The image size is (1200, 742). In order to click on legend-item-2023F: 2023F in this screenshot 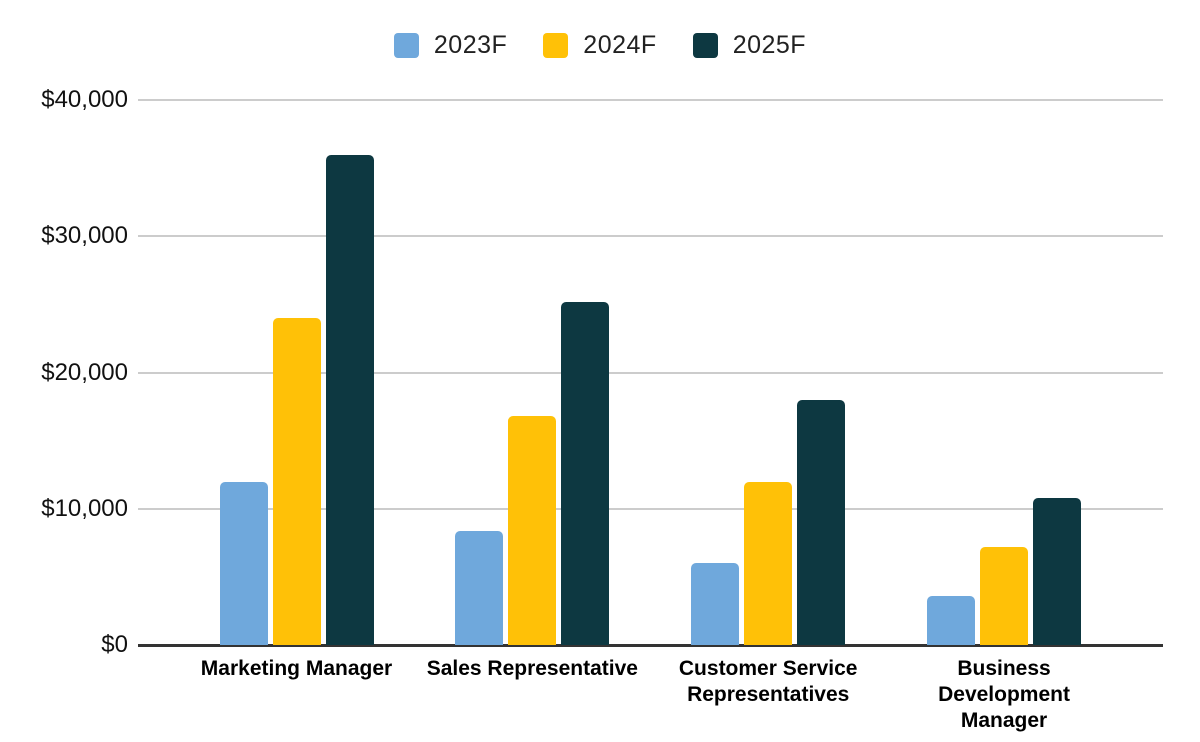, I will do `click(450, 45)`.